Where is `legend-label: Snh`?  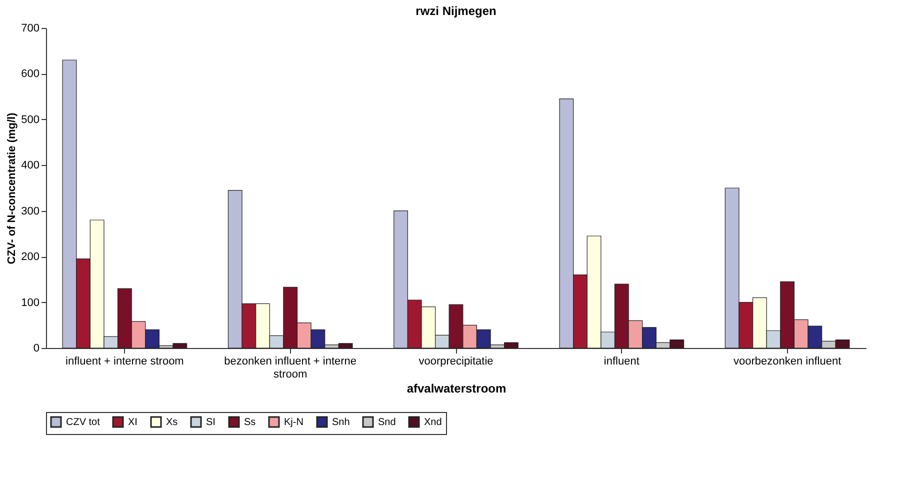 legend-label: Snh is located at coordinates (341, 422).